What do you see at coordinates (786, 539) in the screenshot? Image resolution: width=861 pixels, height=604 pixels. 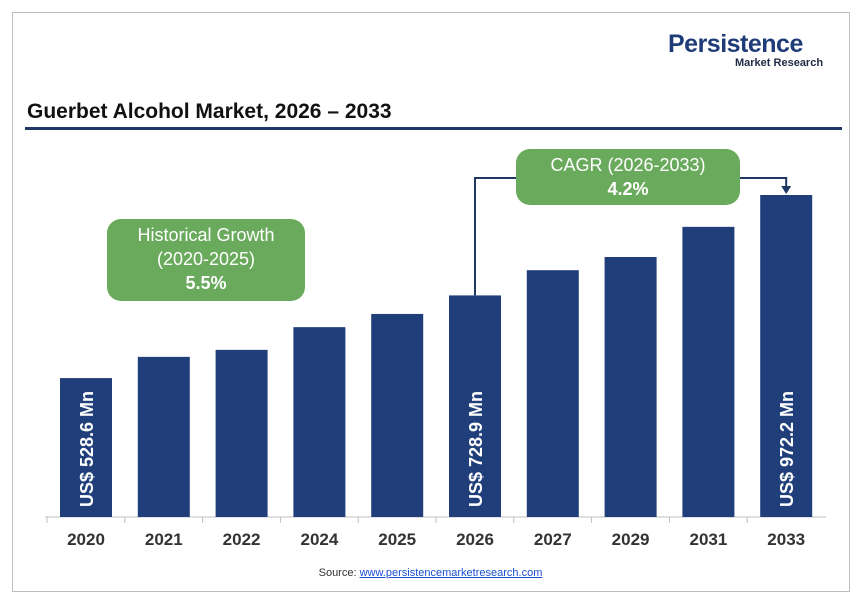 I see `x-tick-label: 2033` at bounding box center [786, 539].